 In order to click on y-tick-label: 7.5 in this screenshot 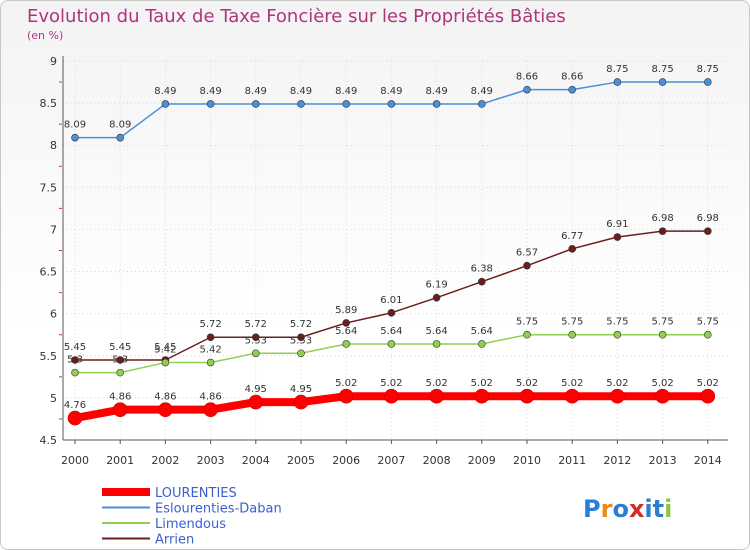, I will do `click(49, 187)`.